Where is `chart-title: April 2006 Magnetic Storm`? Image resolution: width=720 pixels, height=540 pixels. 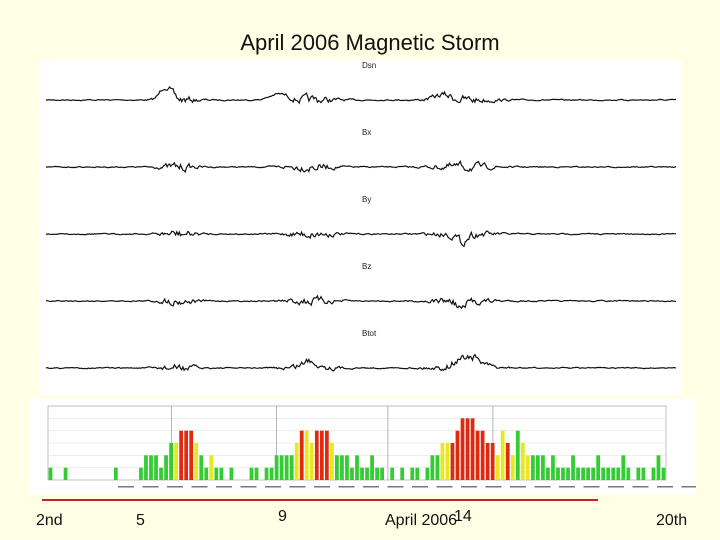 chart-title: April 2006 Magnetic Storm is located at coordinates (370, 42).